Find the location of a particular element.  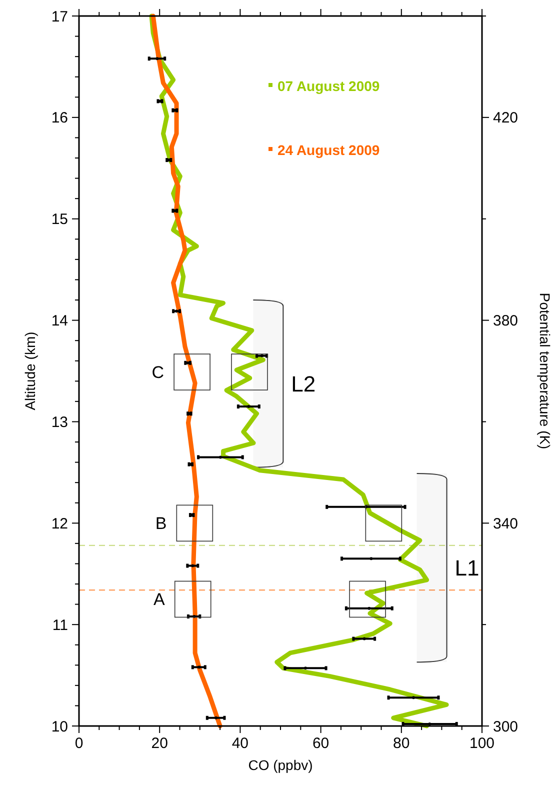

x-tick-label: 60 is located at coordinates (321, 743).